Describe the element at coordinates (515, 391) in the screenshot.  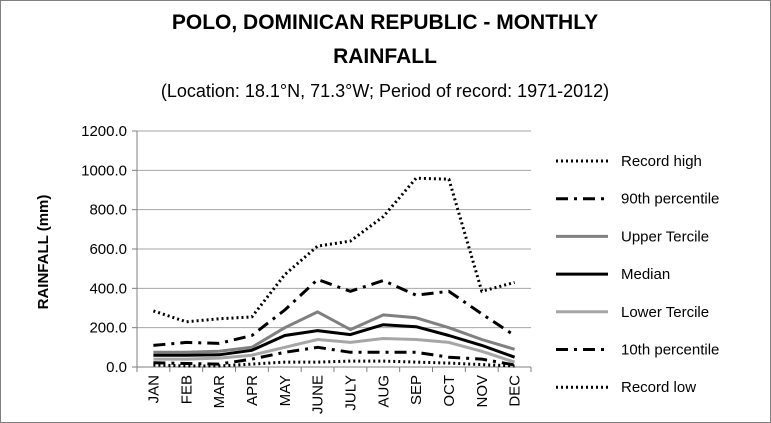
I see `x-tick-label: DEC` at that location.